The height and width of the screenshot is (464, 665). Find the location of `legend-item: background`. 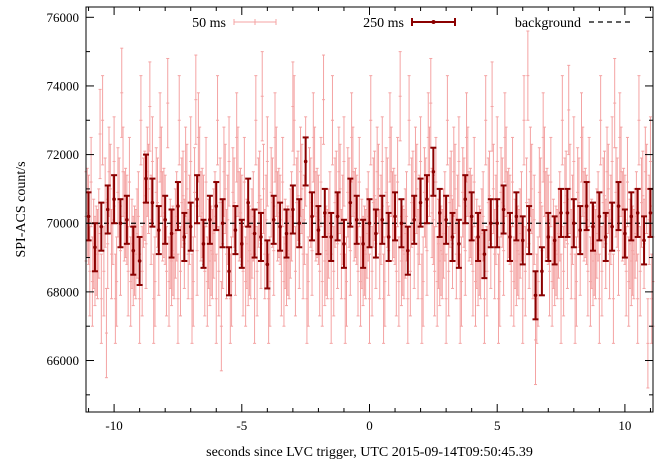

legend-item: background is located at coordinates (573, 23).